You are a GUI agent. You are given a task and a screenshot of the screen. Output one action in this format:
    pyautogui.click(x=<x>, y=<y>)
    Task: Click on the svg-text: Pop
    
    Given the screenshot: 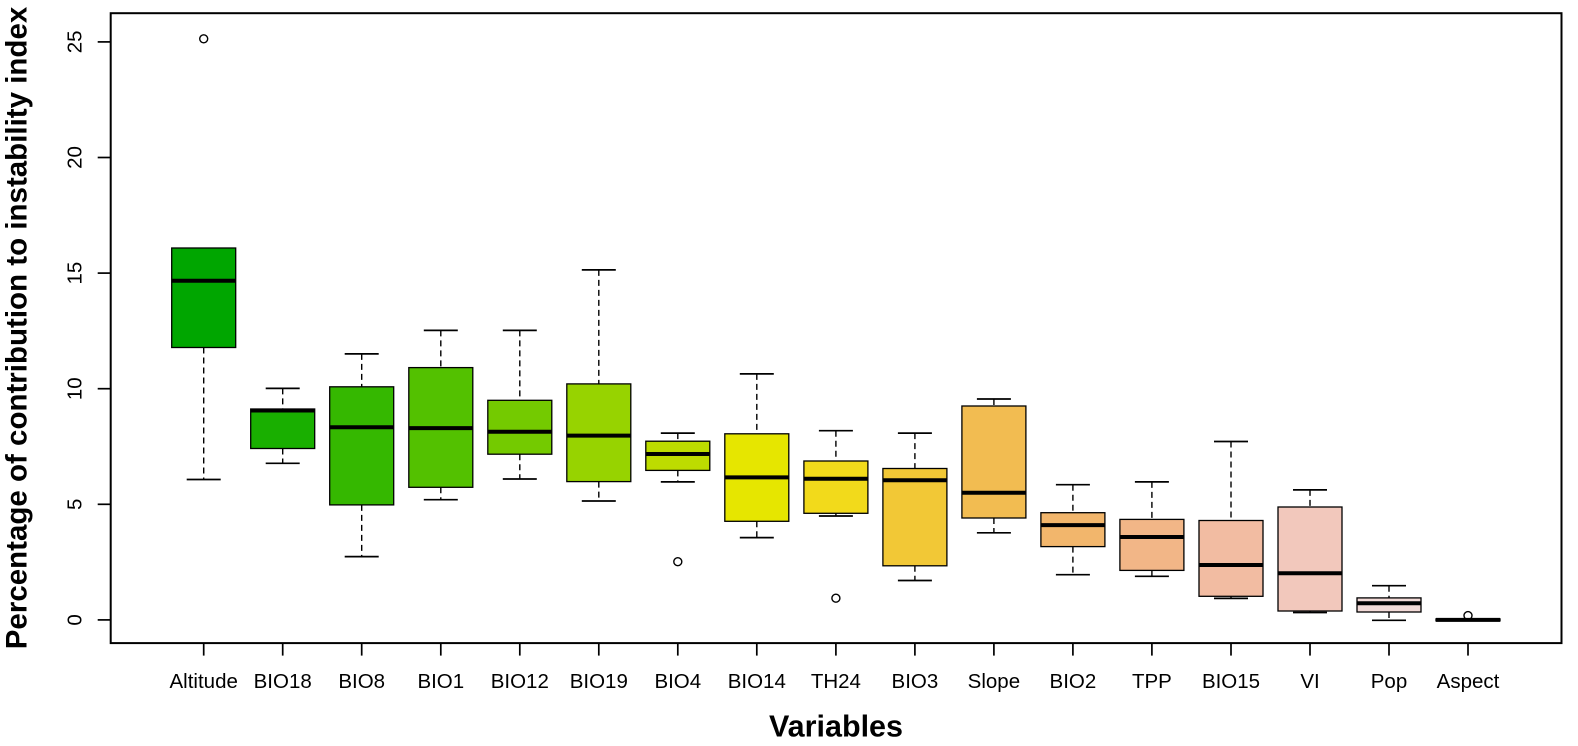 What is the action you would take?
    pyautogui.click(x=1389, y=681)
    